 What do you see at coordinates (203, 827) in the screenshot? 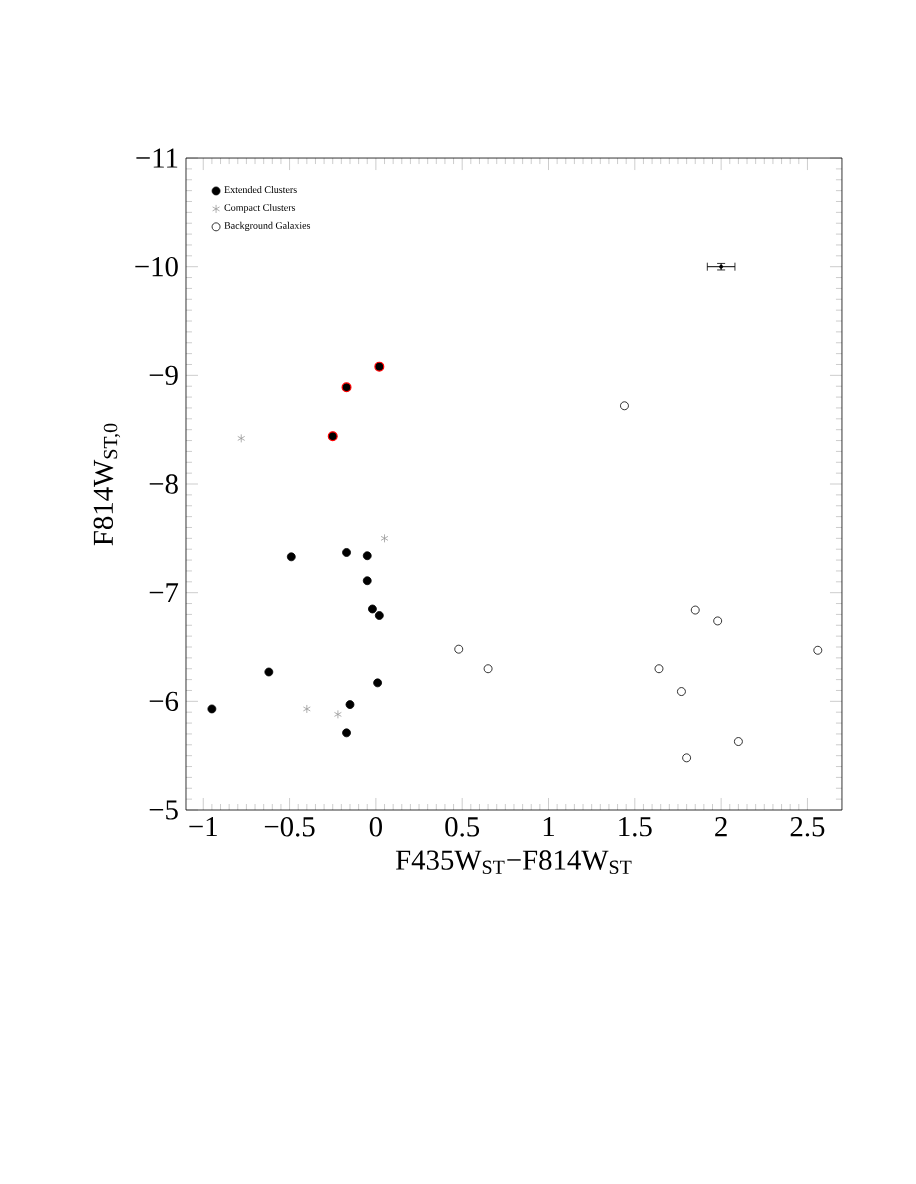
I see `x-tick-label: −1` at bounding box center [203, 827].